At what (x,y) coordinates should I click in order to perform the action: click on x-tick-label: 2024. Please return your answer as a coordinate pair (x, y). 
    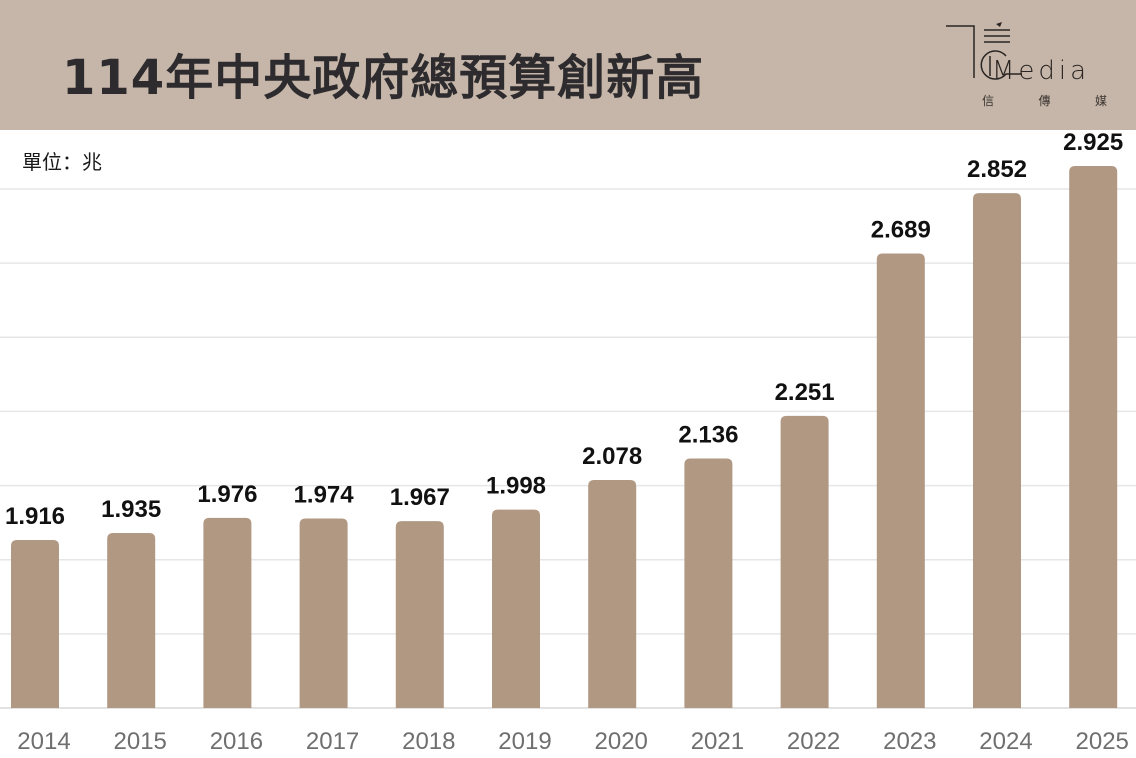
    Looking at the image, I should click on (1005, 741).